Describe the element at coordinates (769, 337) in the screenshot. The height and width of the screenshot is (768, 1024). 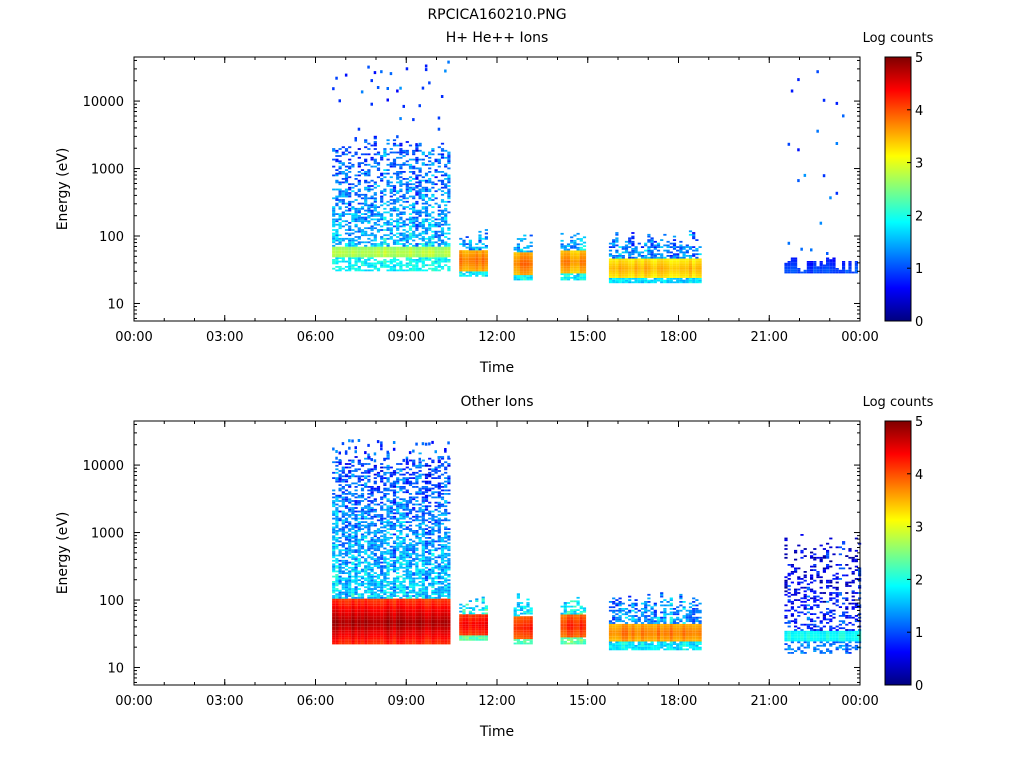
I see `x-tick-label: 21:00` at that location.